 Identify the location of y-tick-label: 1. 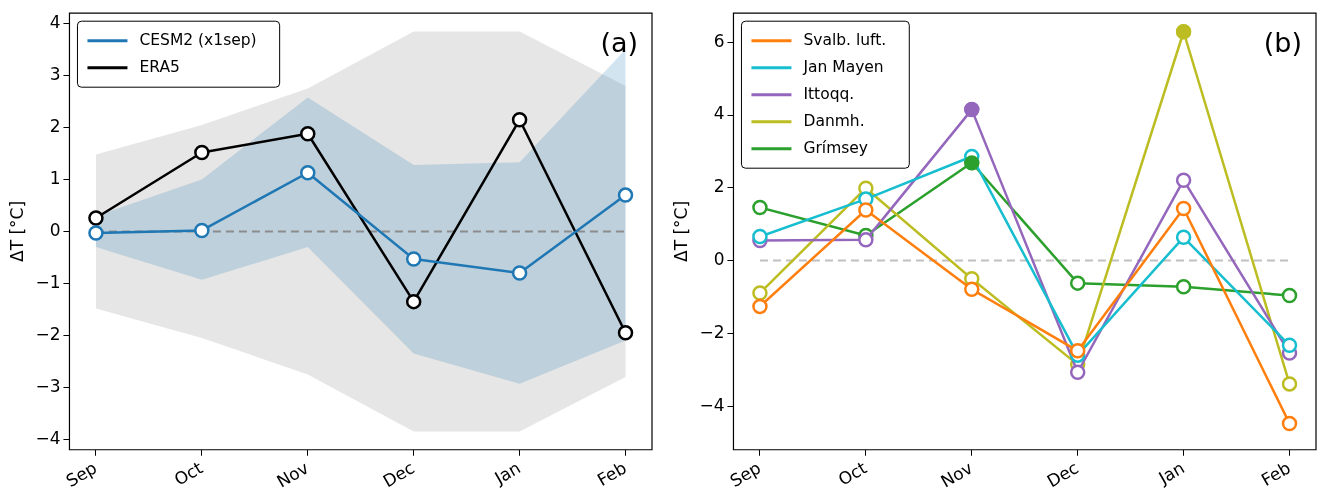
(55, 177).